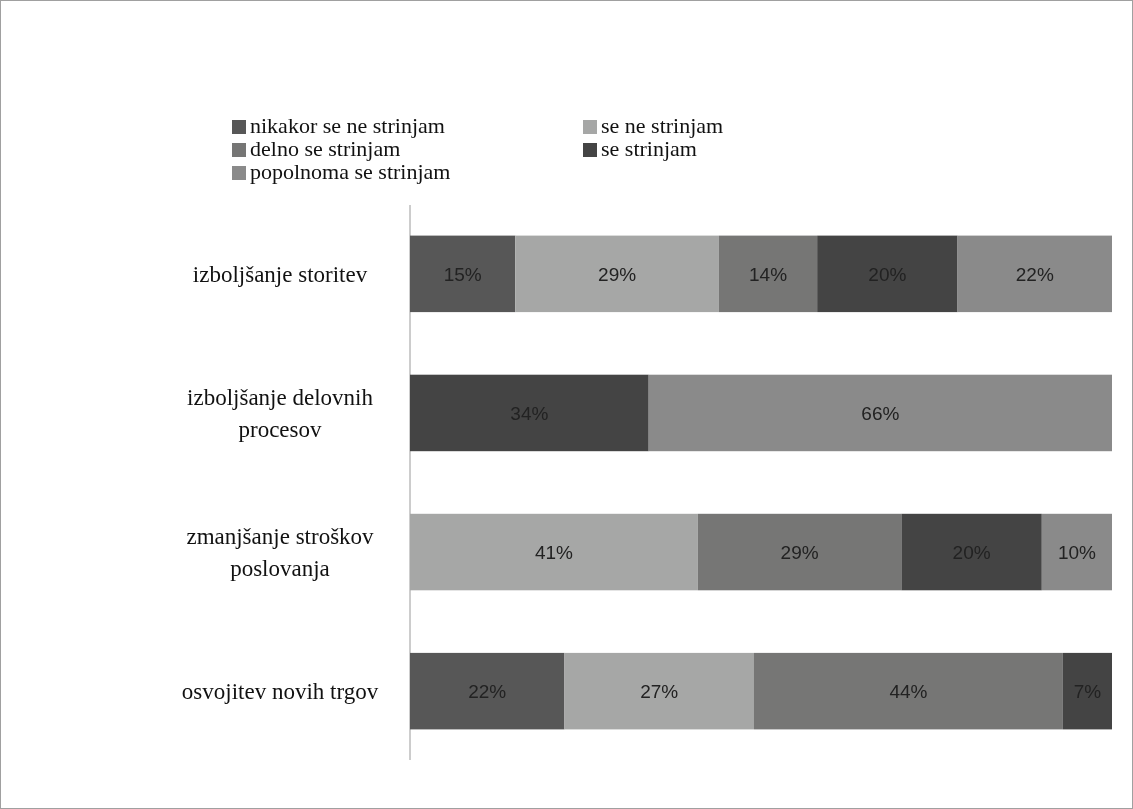  What do you see at coordinates (280, 553) in the screenshot?
I see `y-tick-label: zmanjšanje stroškov poslovanja` at bounding box center [280, 553].